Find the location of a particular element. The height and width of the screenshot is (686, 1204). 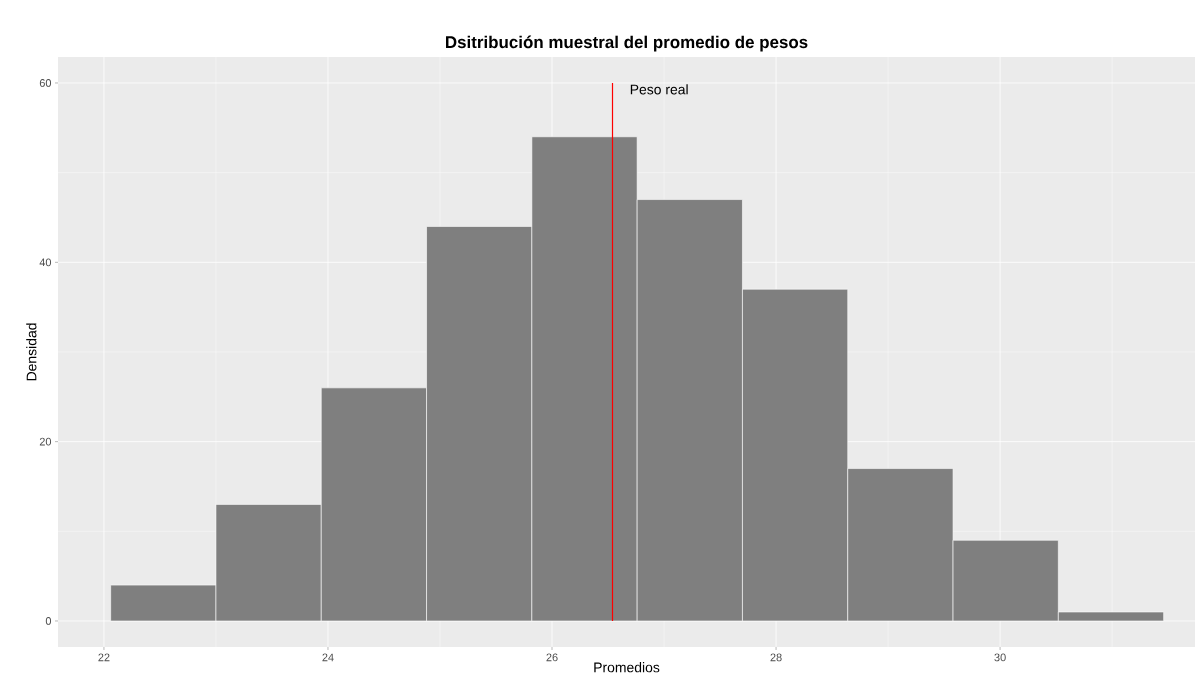

y-tick-label: 0 is located at coordinates (48, 621).